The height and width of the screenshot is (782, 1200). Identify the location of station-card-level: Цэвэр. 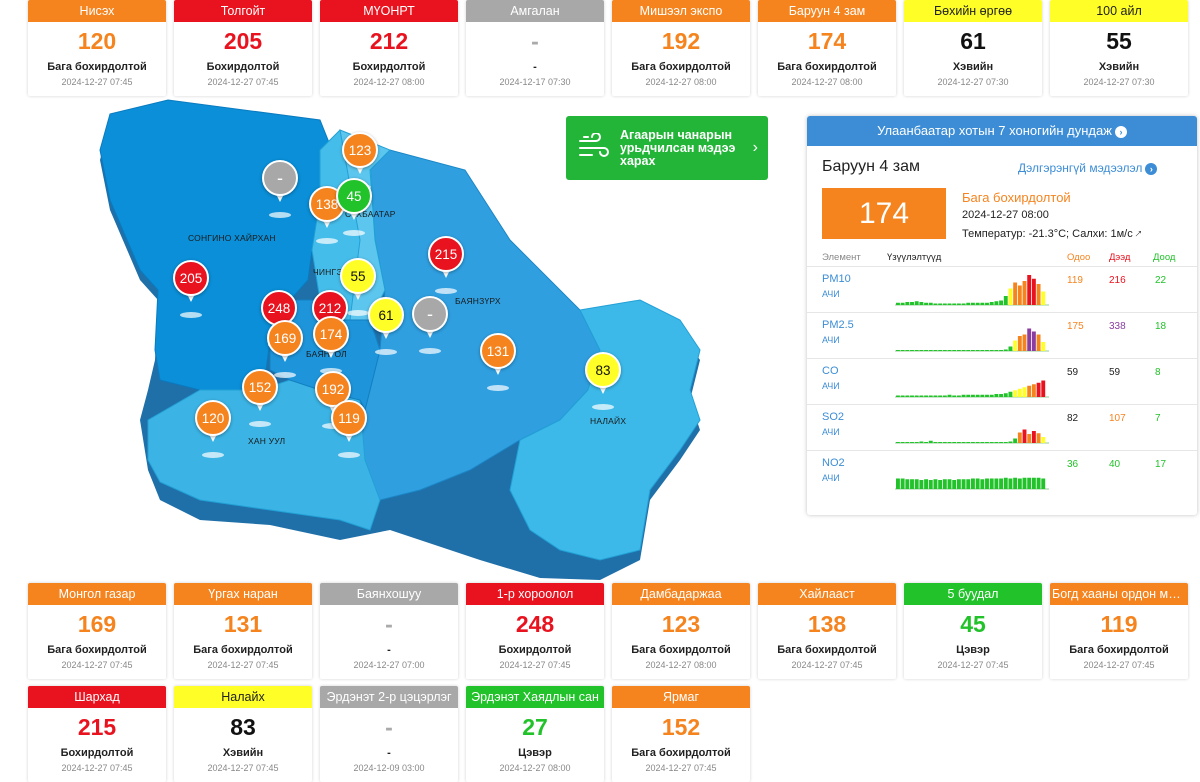
(973, 650).